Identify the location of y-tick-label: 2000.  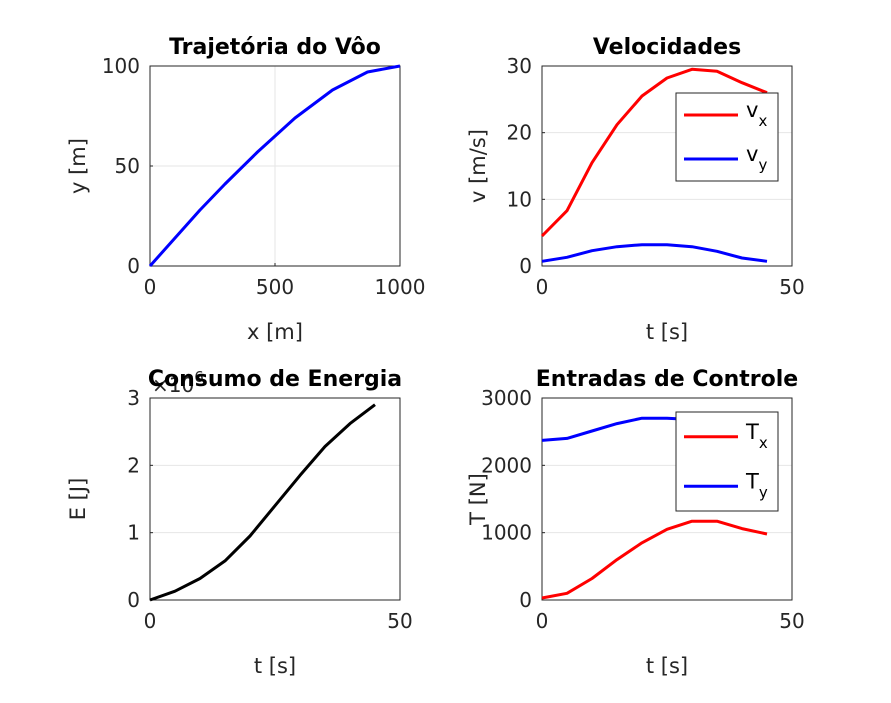
(506, 465).